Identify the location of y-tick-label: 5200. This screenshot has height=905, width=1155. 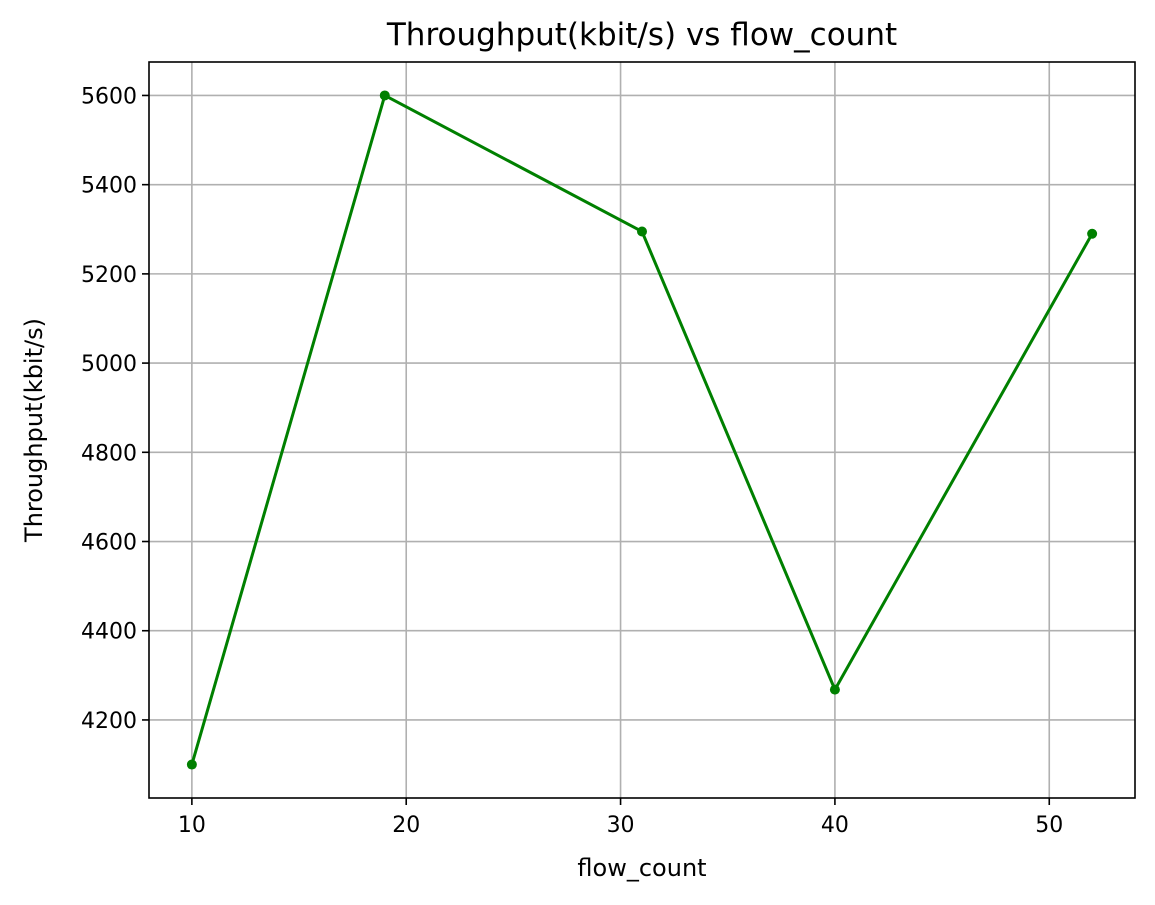
(109, 275).